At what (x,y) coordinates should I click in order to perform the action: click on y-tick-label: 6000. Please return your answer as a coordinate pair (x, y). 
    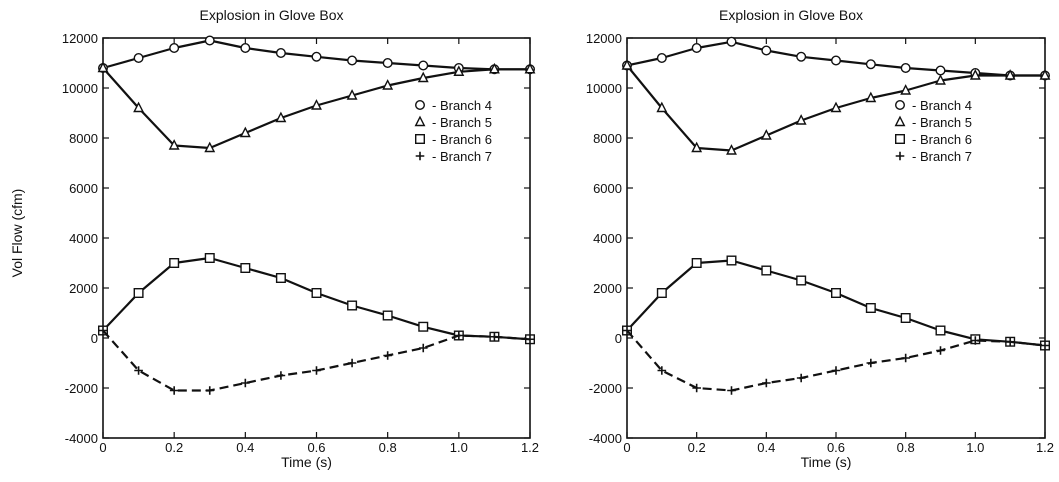
    Looking at the image, I should click on (83, 188).